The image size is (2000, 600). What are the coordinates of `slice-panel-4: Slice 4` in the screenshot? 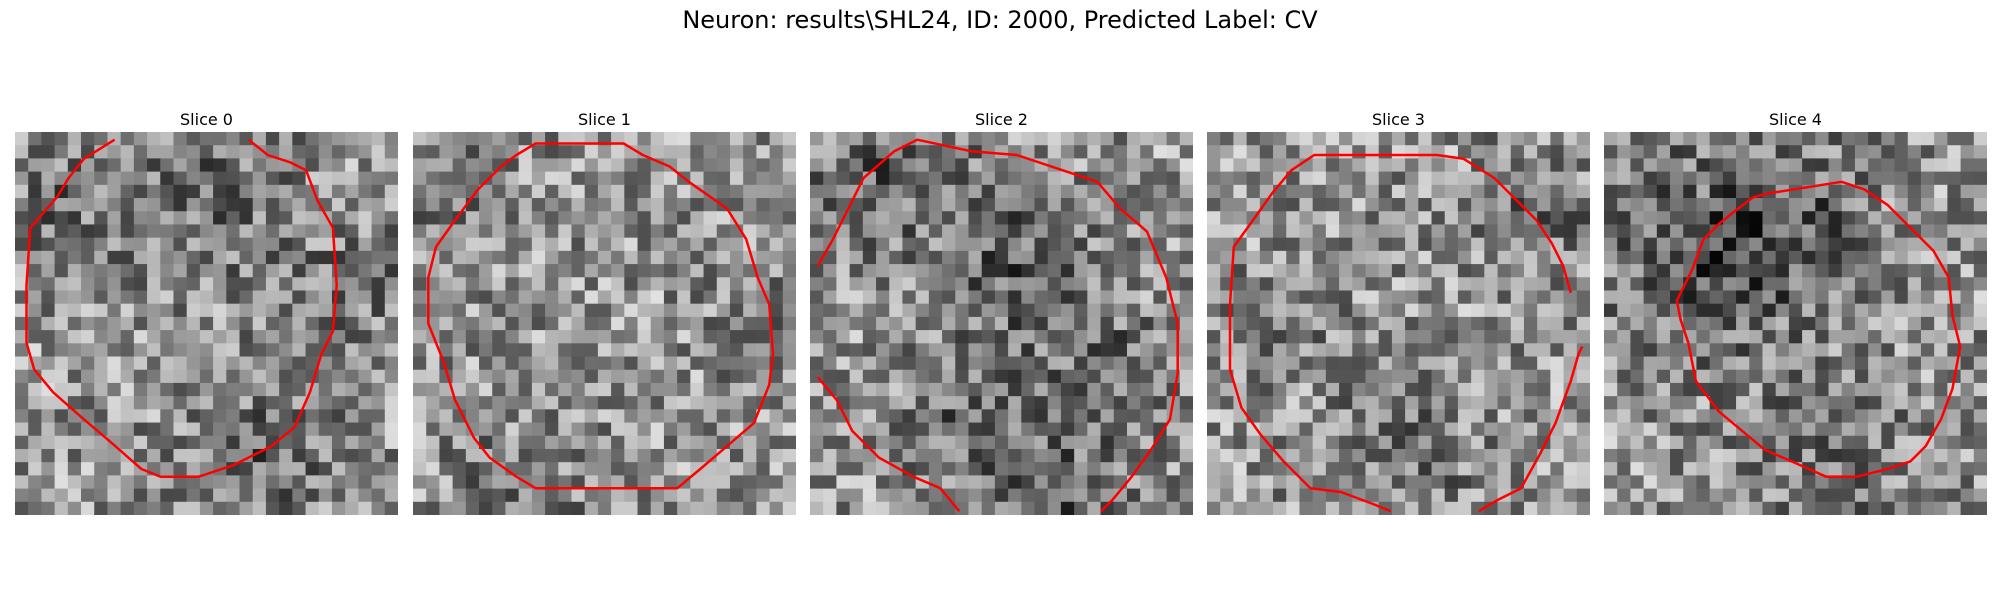 It's located at (1795, 311).